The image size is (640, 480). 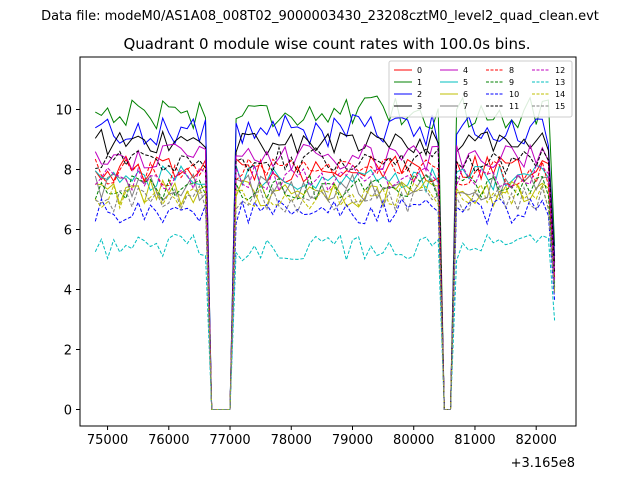 I want to click on legend-label-4: 4, so click(x=465, y=70).